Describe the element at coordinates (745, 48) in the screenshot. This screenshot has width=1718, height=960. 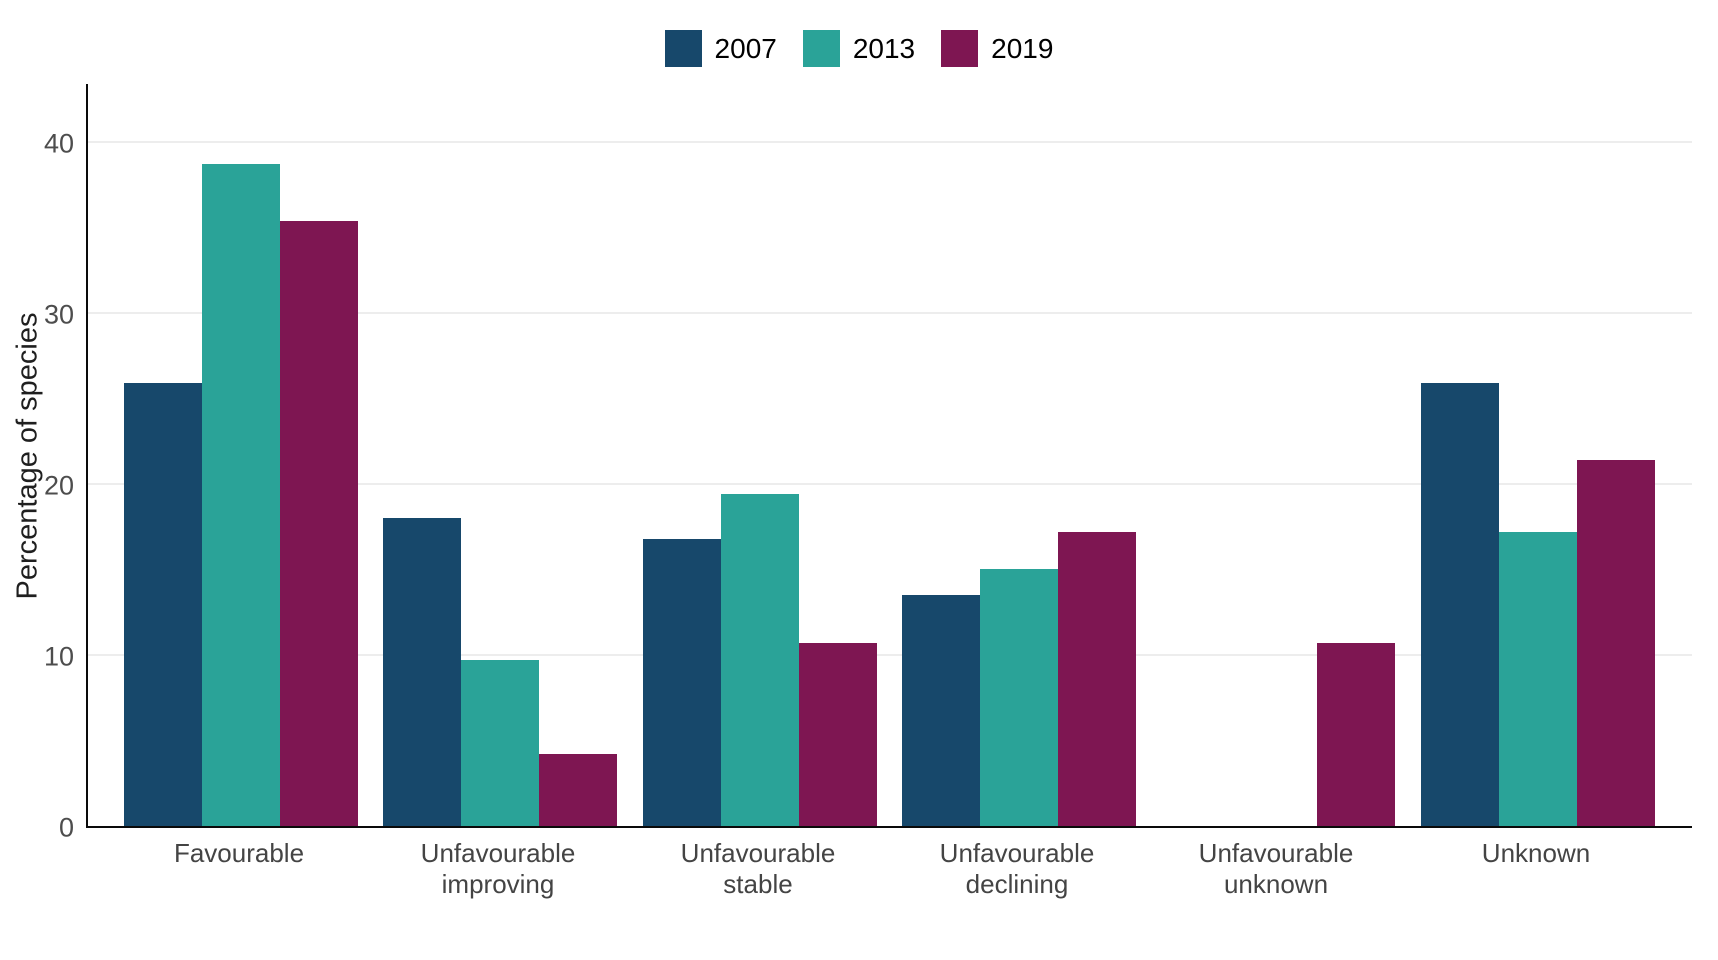
I see `legend-label: 2007` at that location.